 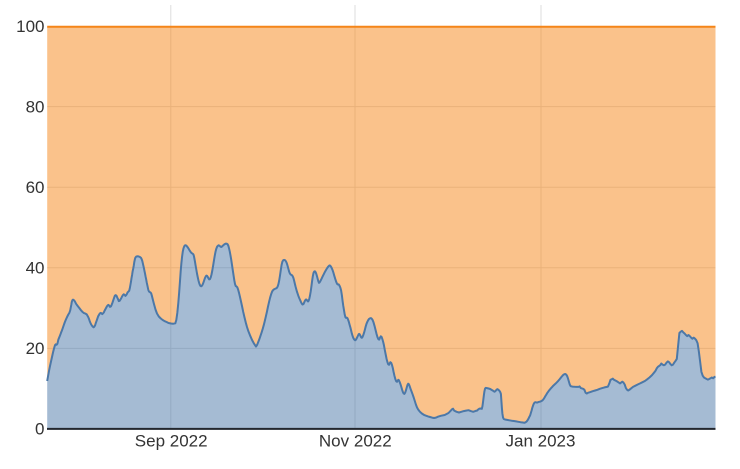 I want to click on svg-text: 20, so click(x=35, y=348).